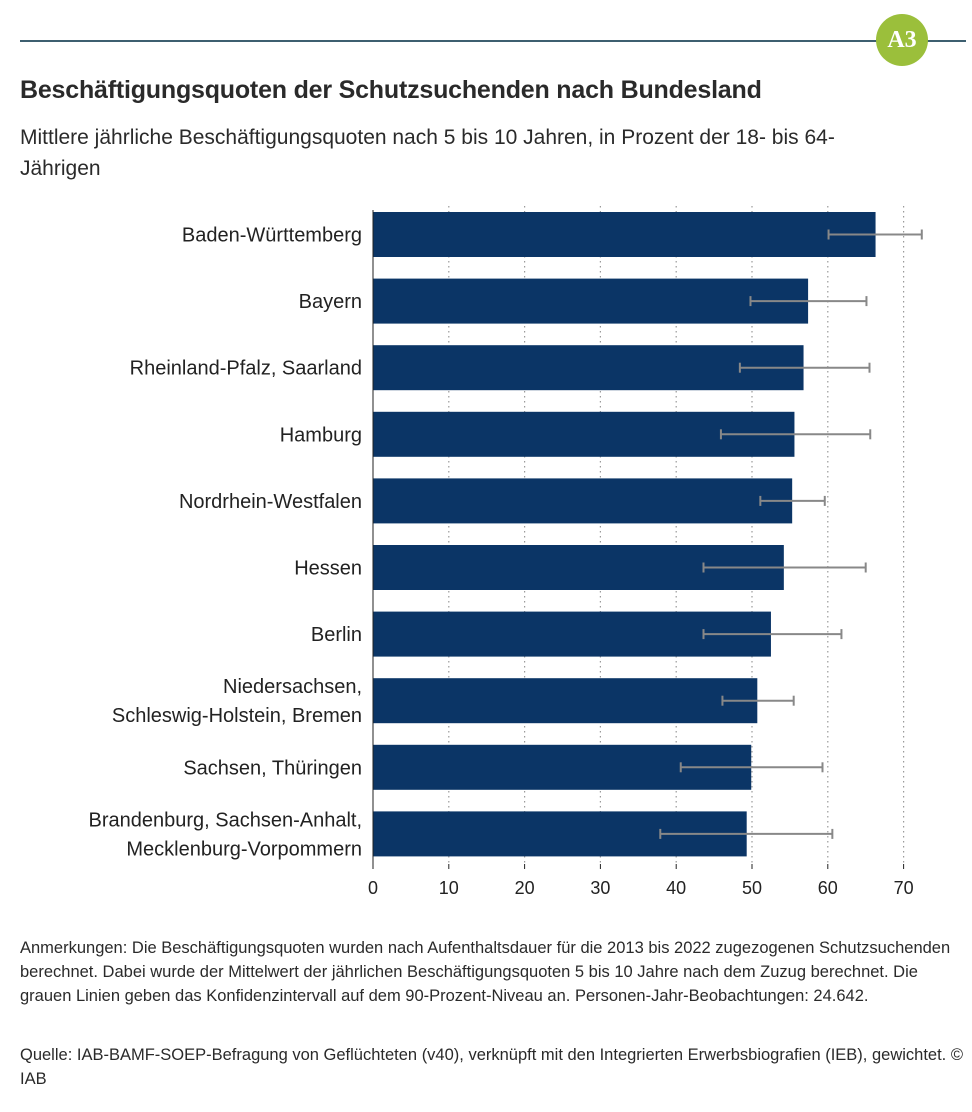  Describe the element at coordinates (525, 888) in the screenshot. I see `x-tick-label: 20` at that location.